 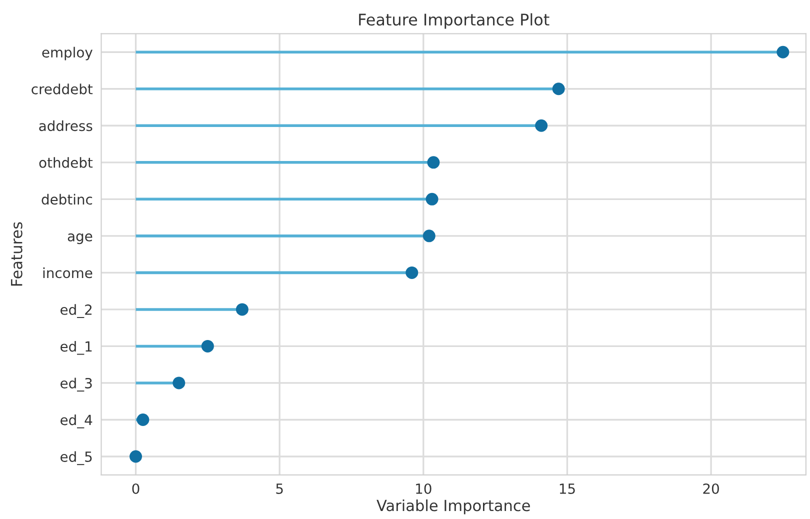 What do you see at coordinates (67, 53) in the screenshot?
I see `y-tick-label: employ` at bounding box center [67, 53].